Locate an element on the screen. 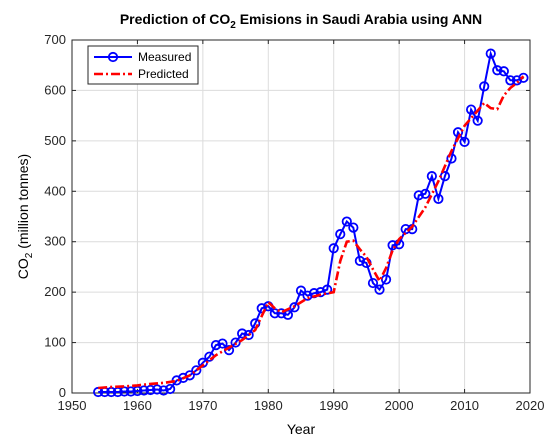 This screenshot has height=444, width=550. x-tick-label: 2020 is located at coordinates (530, 405).